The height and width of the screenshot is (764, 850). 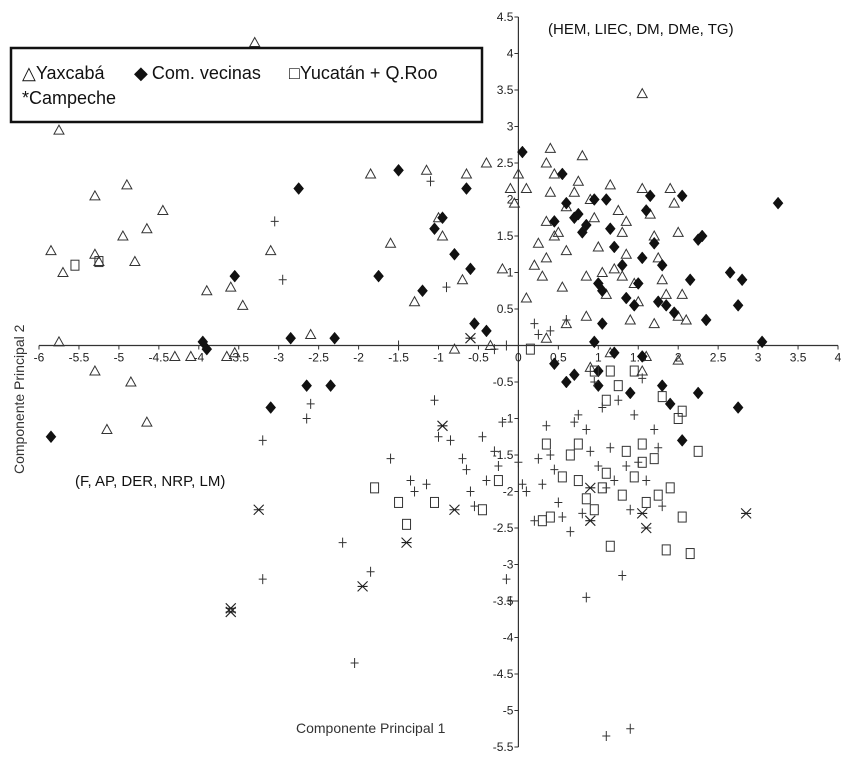 I want to click on x-tick-label: -5.5, so click(x=79, y=358).